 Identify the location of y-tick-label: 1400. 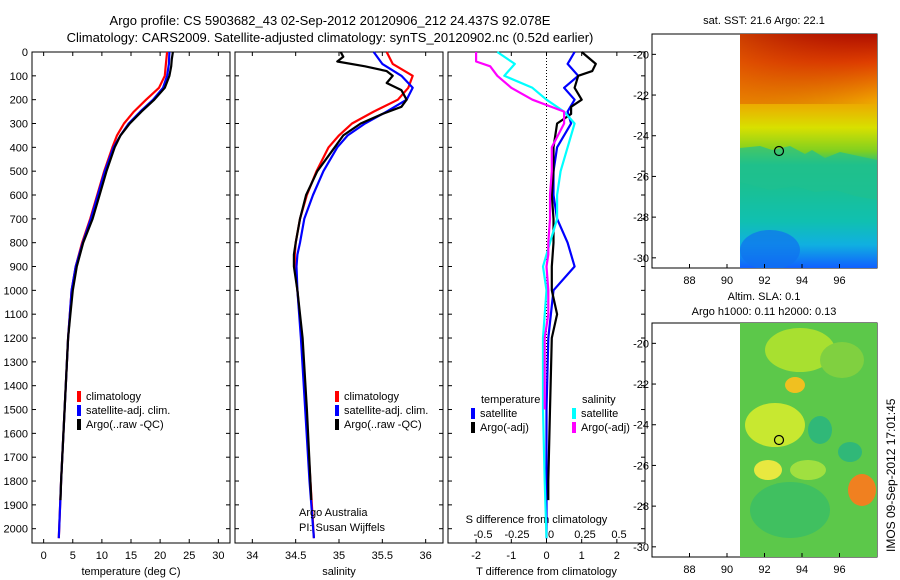
(16, 387).